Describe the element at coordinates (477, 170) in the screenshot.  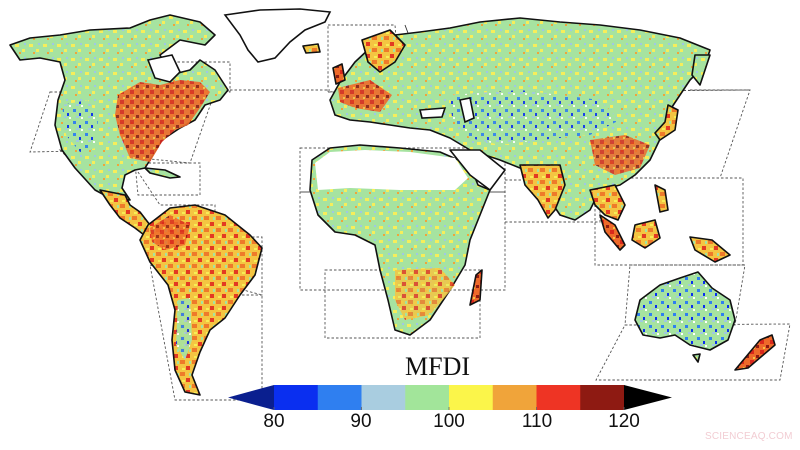
I see `arabia` at that location.